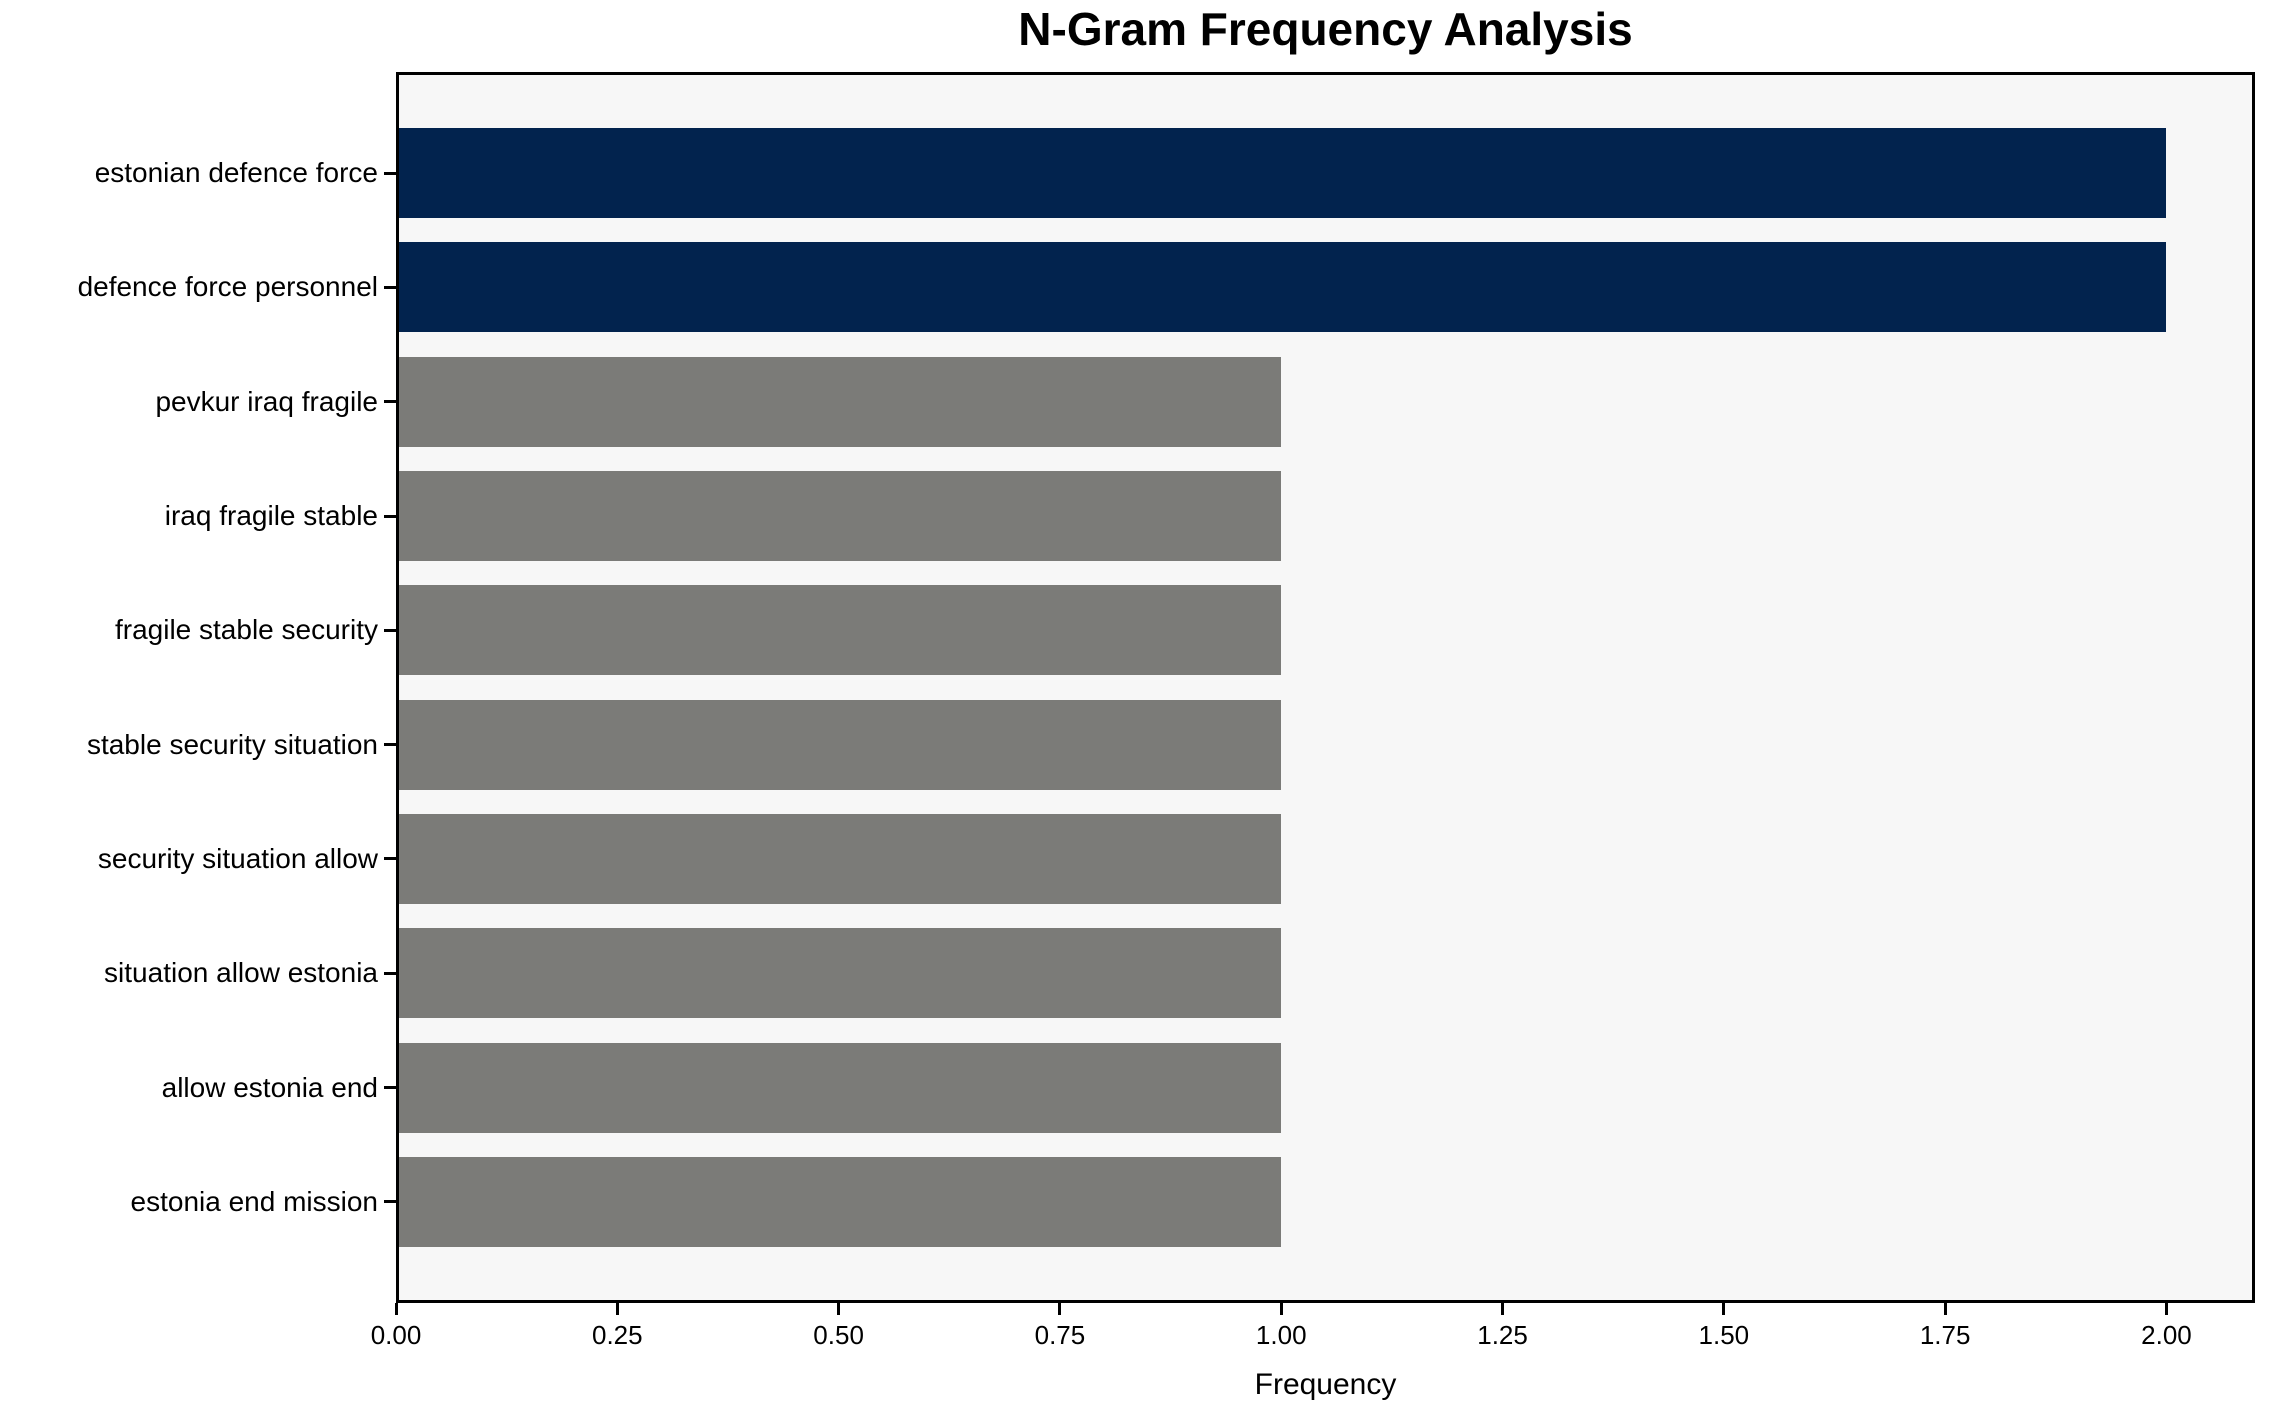 This screenshot has height=1414, width=2277. What do you see at coordinates (266, 401) in the screenshot?
I see `y-tick-label-2: pevkur iraq fragile` at bounding box center [266, 401].